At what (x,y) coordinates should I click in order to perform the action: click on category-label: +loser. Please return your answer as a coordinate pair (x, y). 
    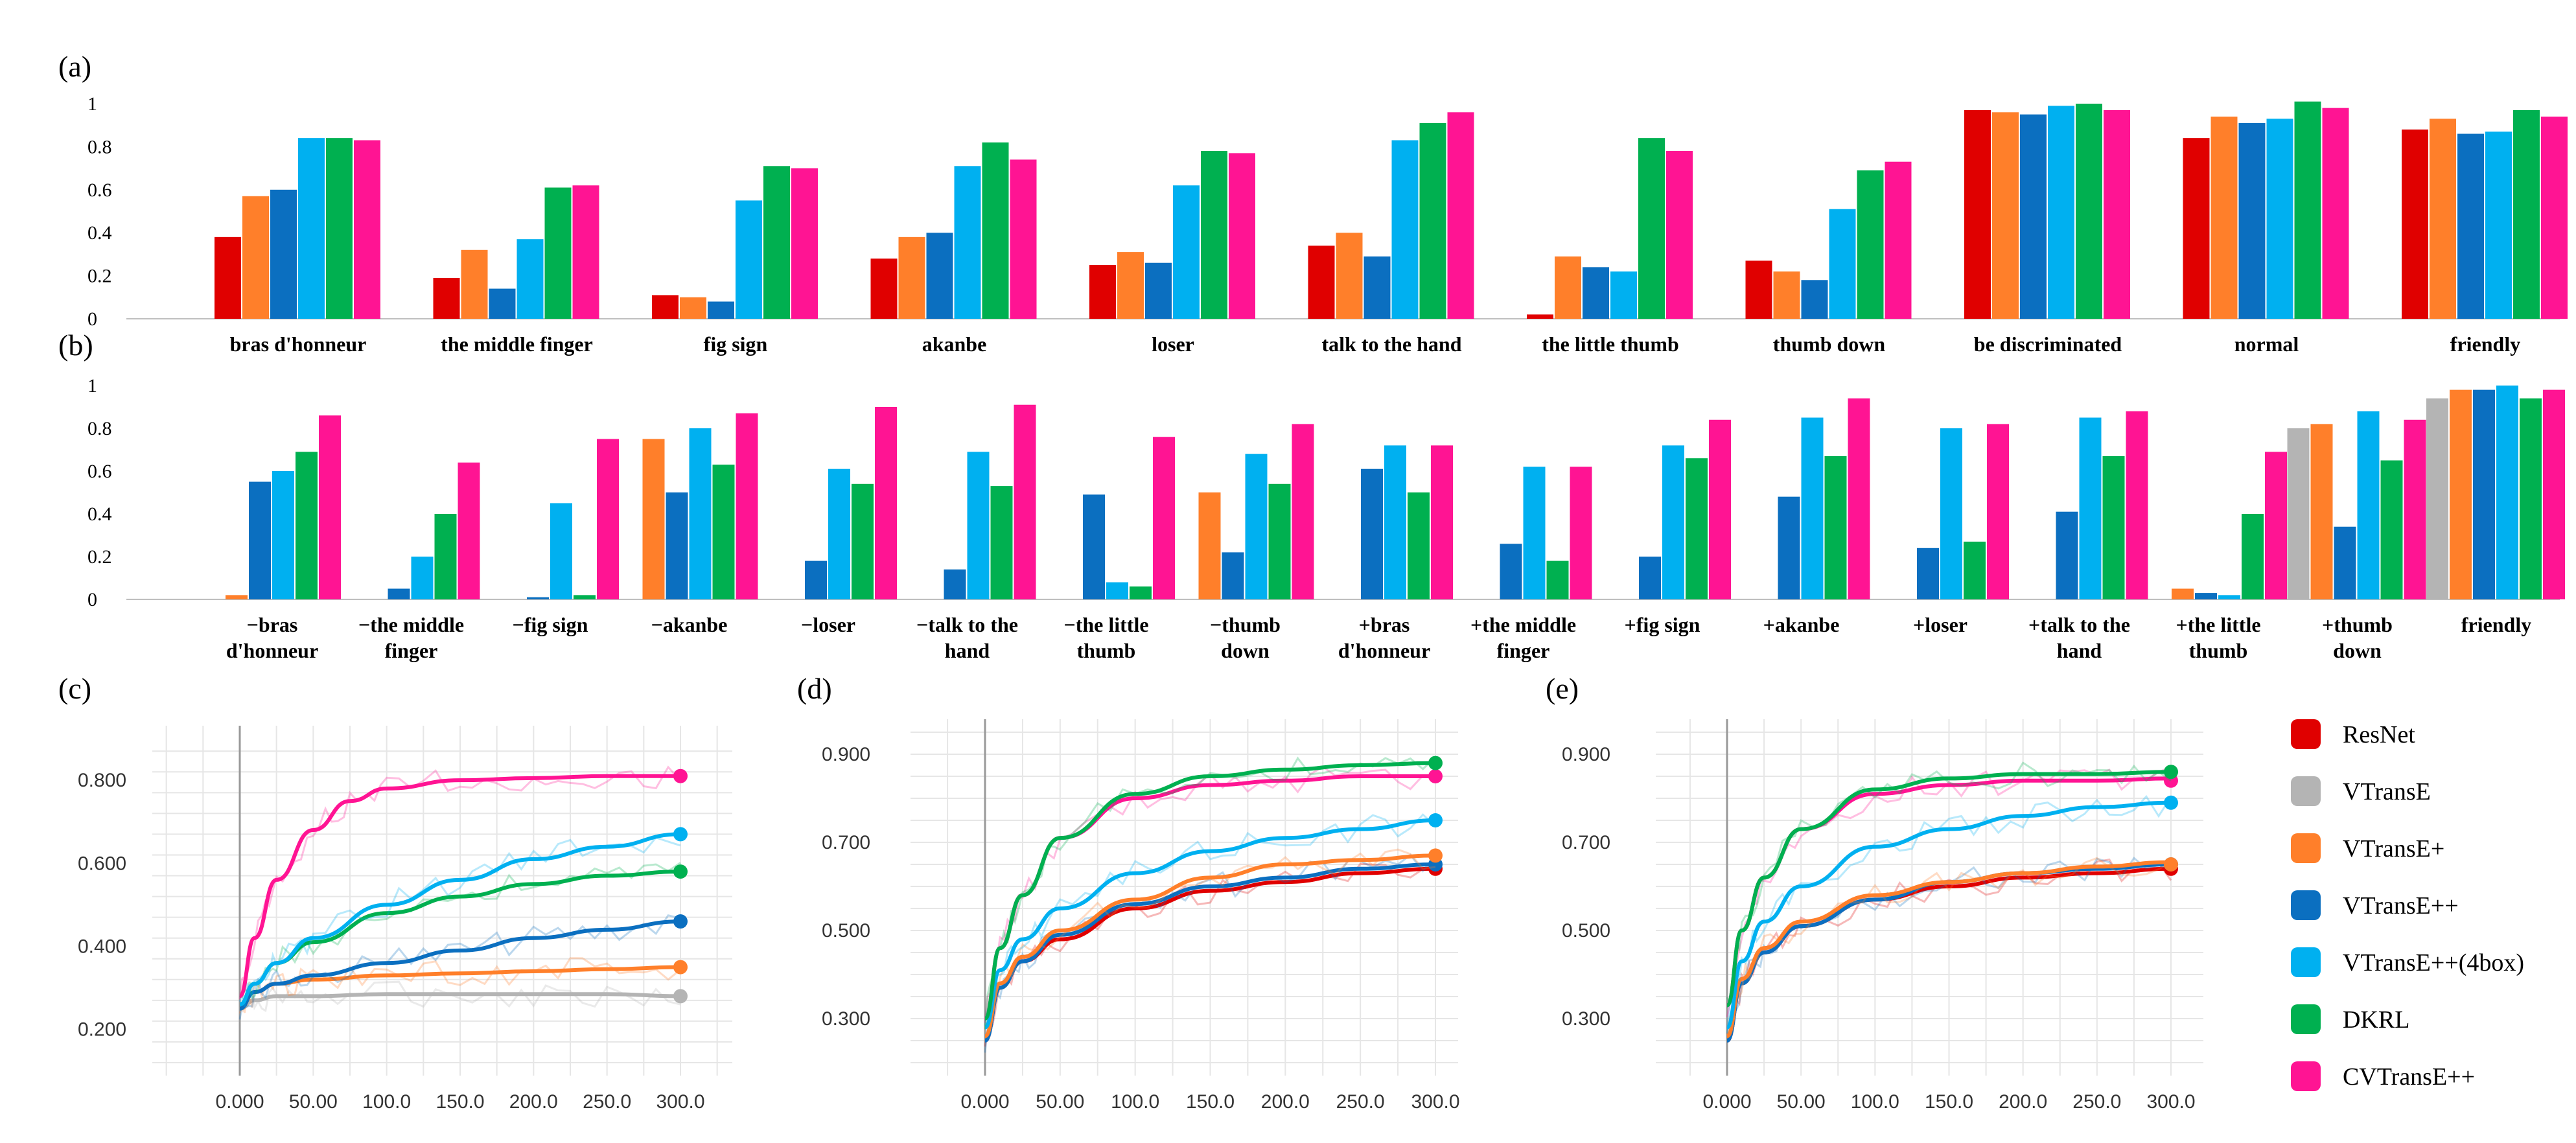
    Looking at the image, I should click on (1940, 624).